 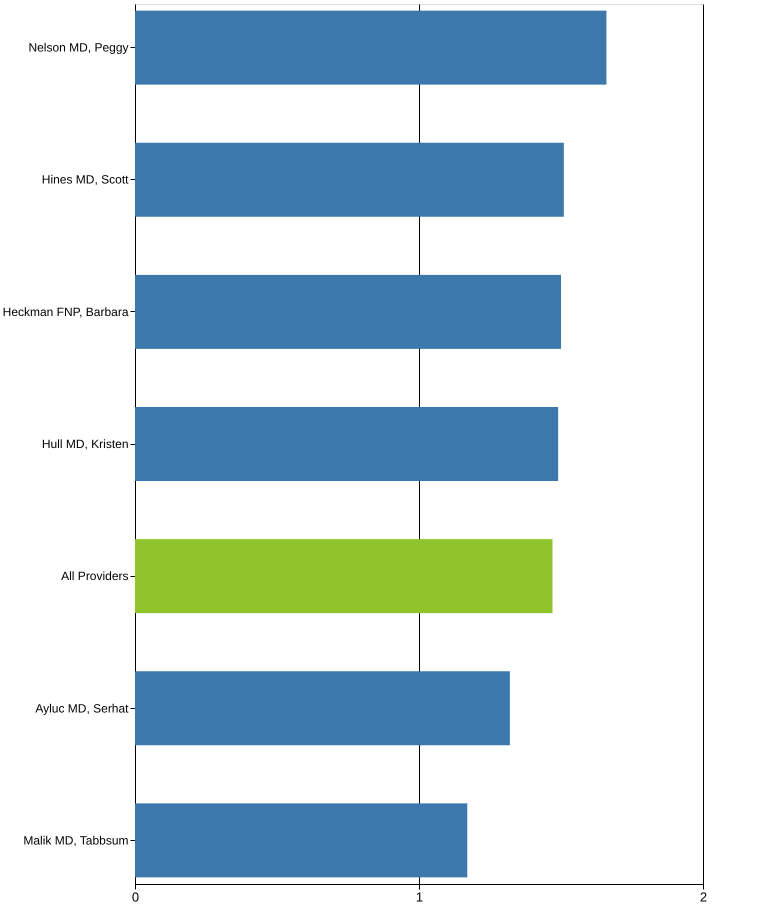 What do you see at coordinates (85, 444) in the screenshot?
I see `y-tick-label: Hull MD, Kristen` at bounding box center [85, 444].